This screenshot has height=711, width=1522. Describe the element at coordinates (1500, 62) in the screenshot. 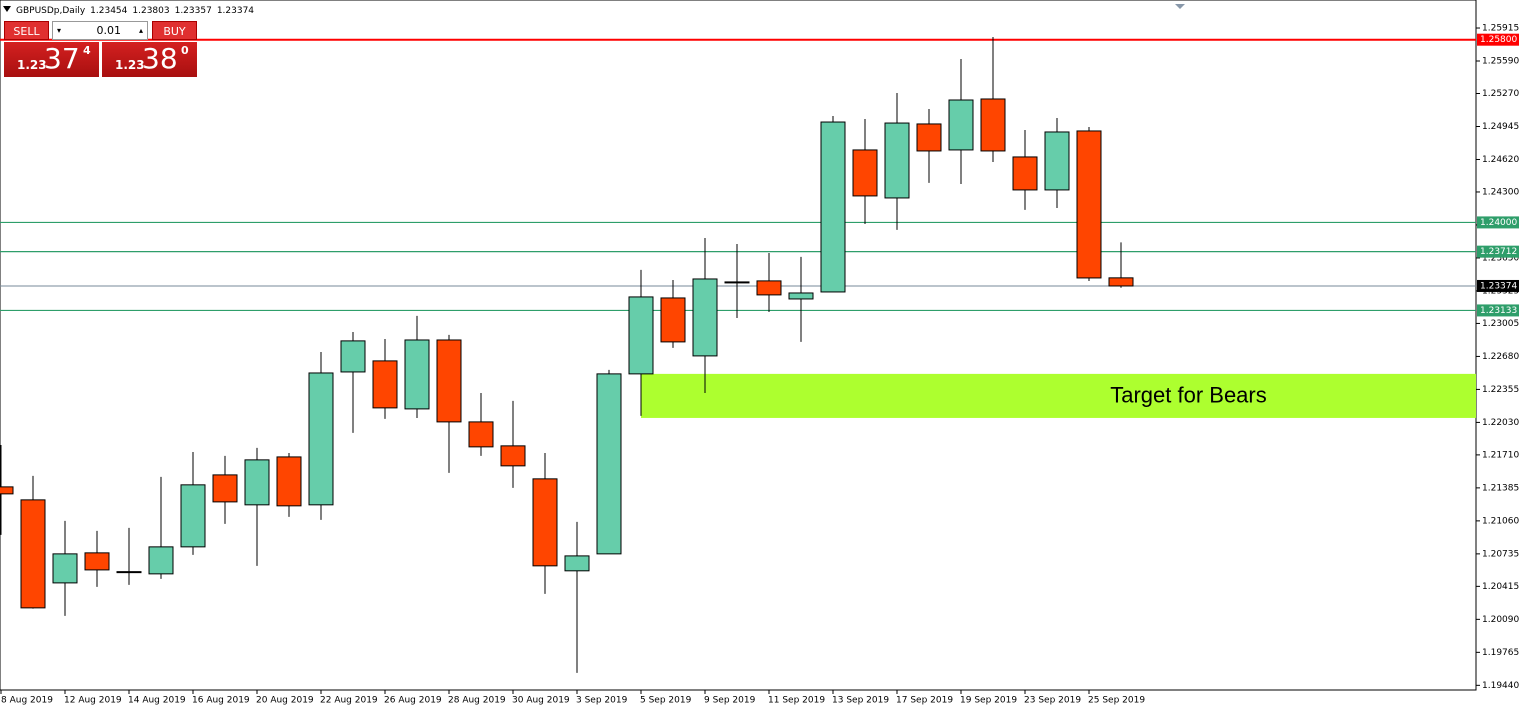

I see `y-tick-label: 1.25590` at that location.